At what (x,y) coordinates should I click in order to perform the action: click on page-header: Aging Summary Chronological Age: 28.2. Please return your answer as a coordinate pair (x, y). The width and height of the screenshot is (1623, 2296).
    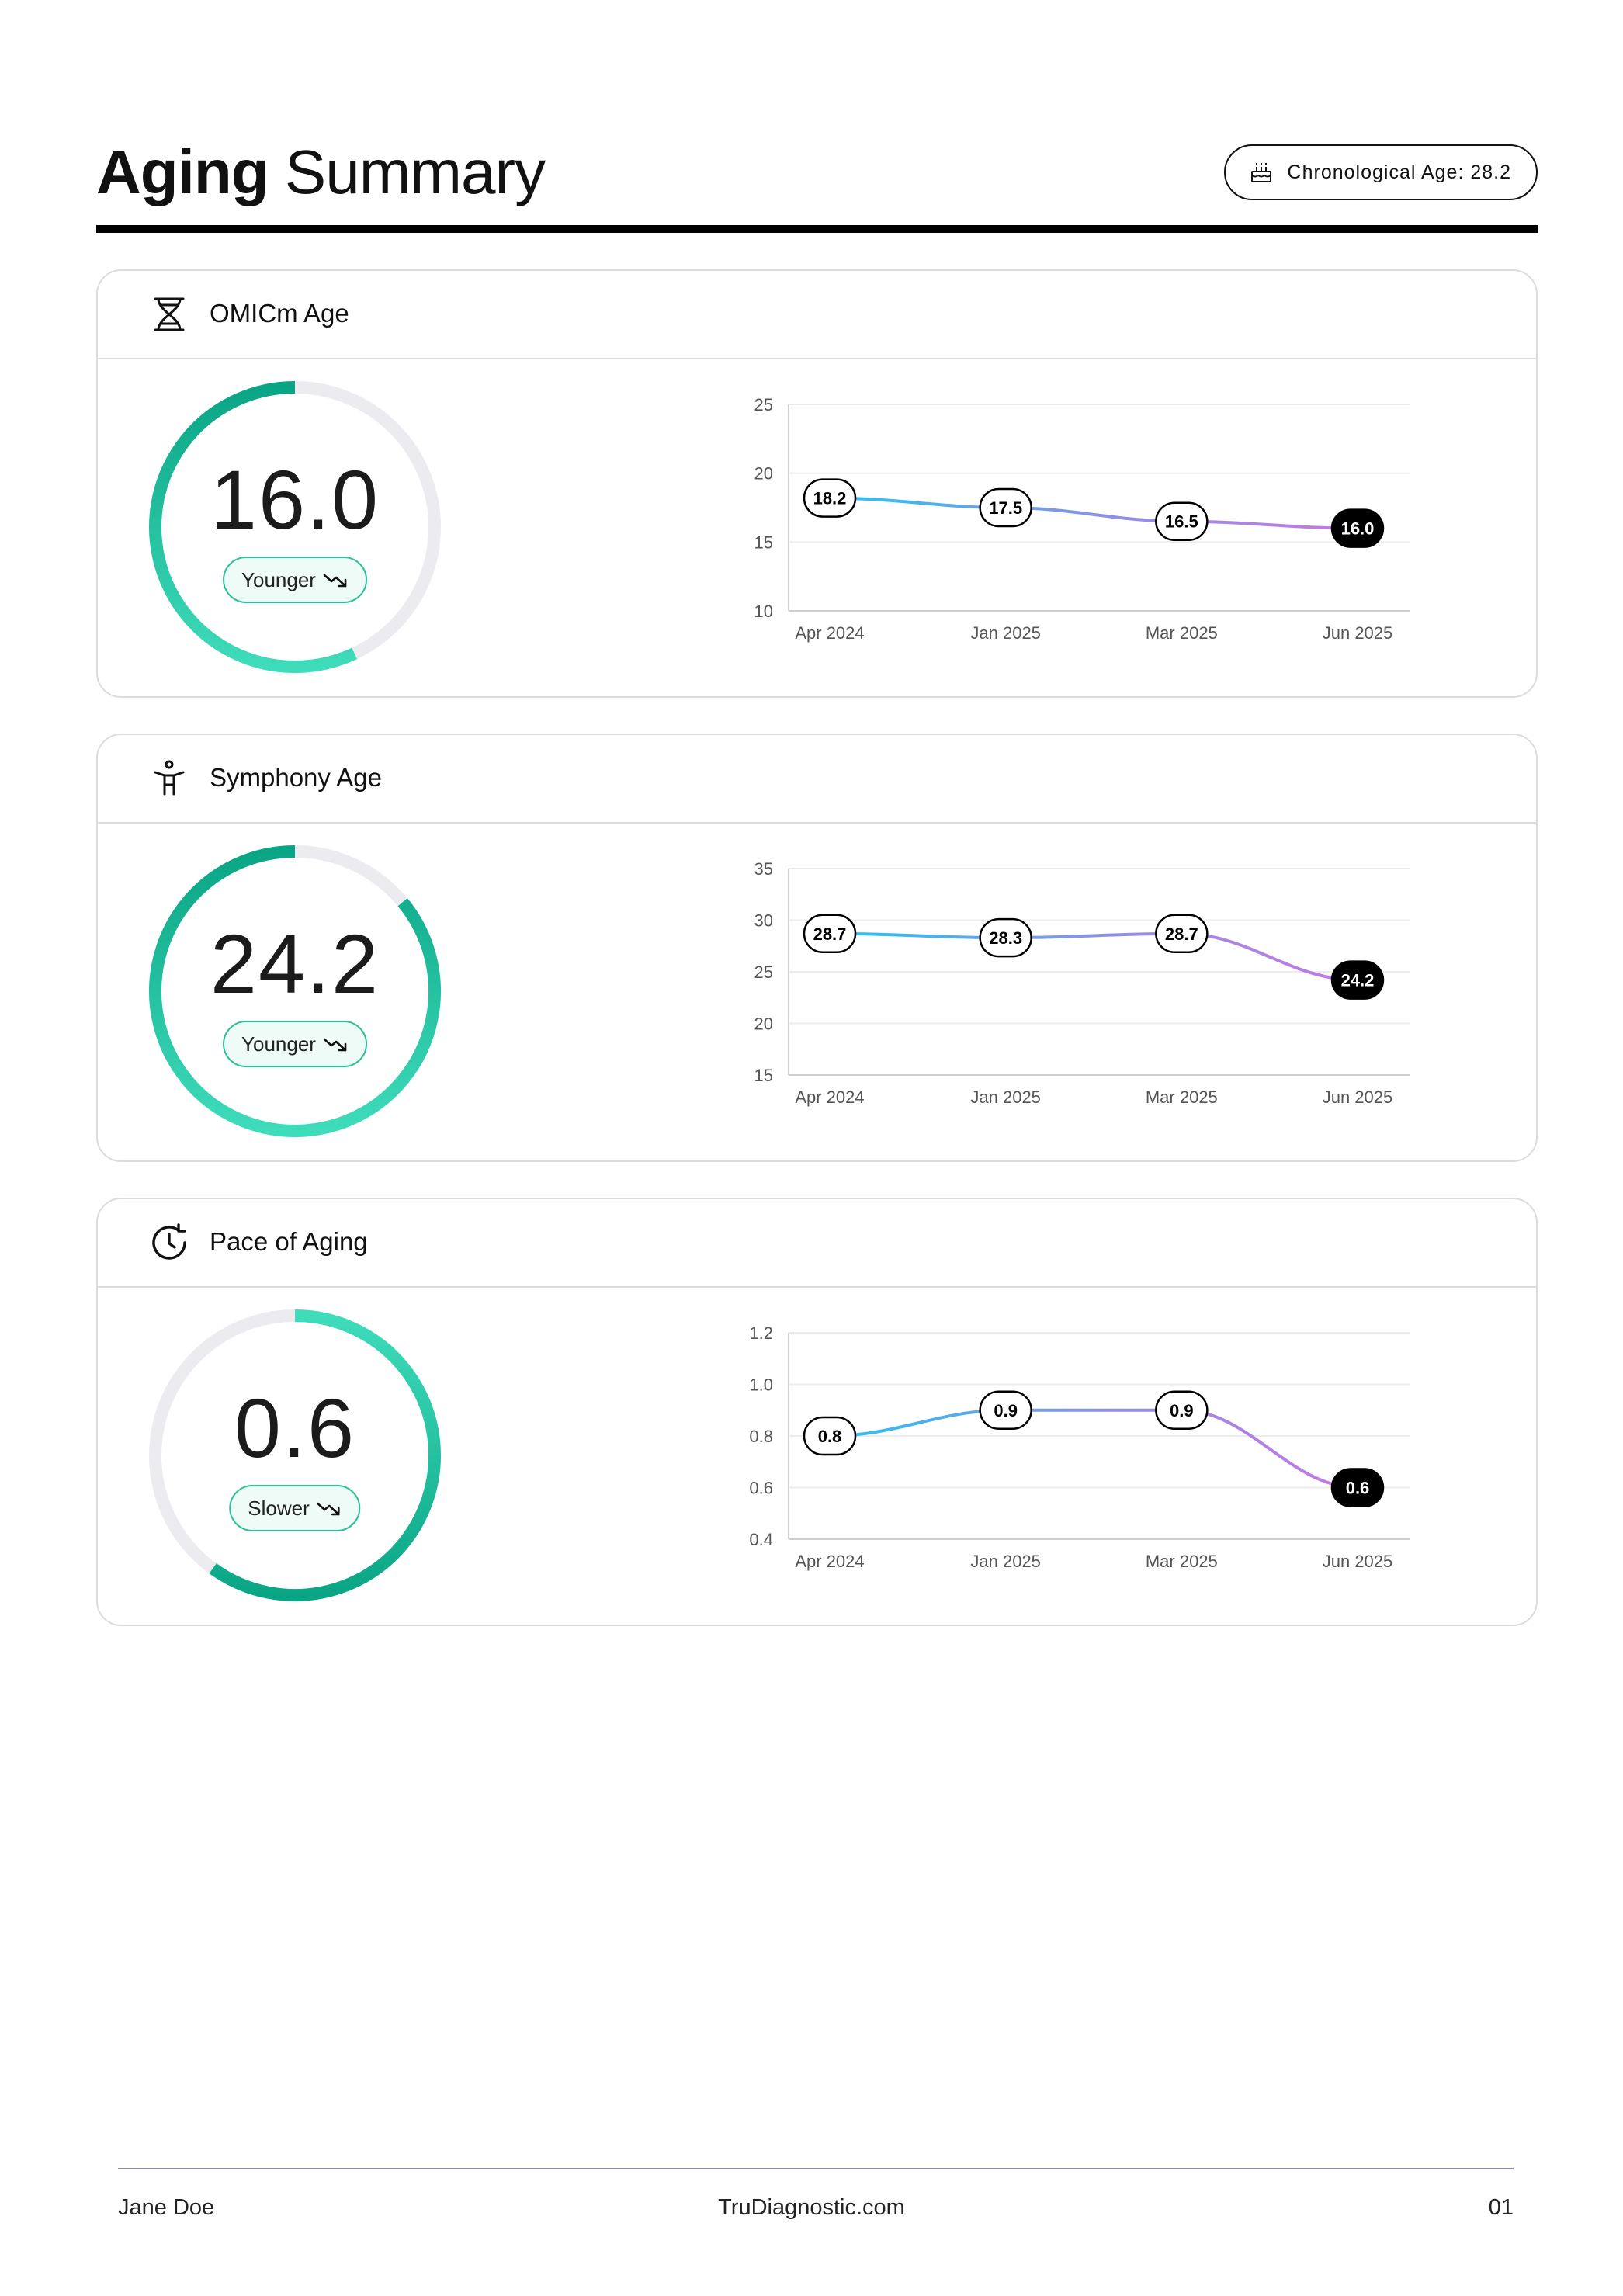
    Looking at the image, I should click on (817, 178).